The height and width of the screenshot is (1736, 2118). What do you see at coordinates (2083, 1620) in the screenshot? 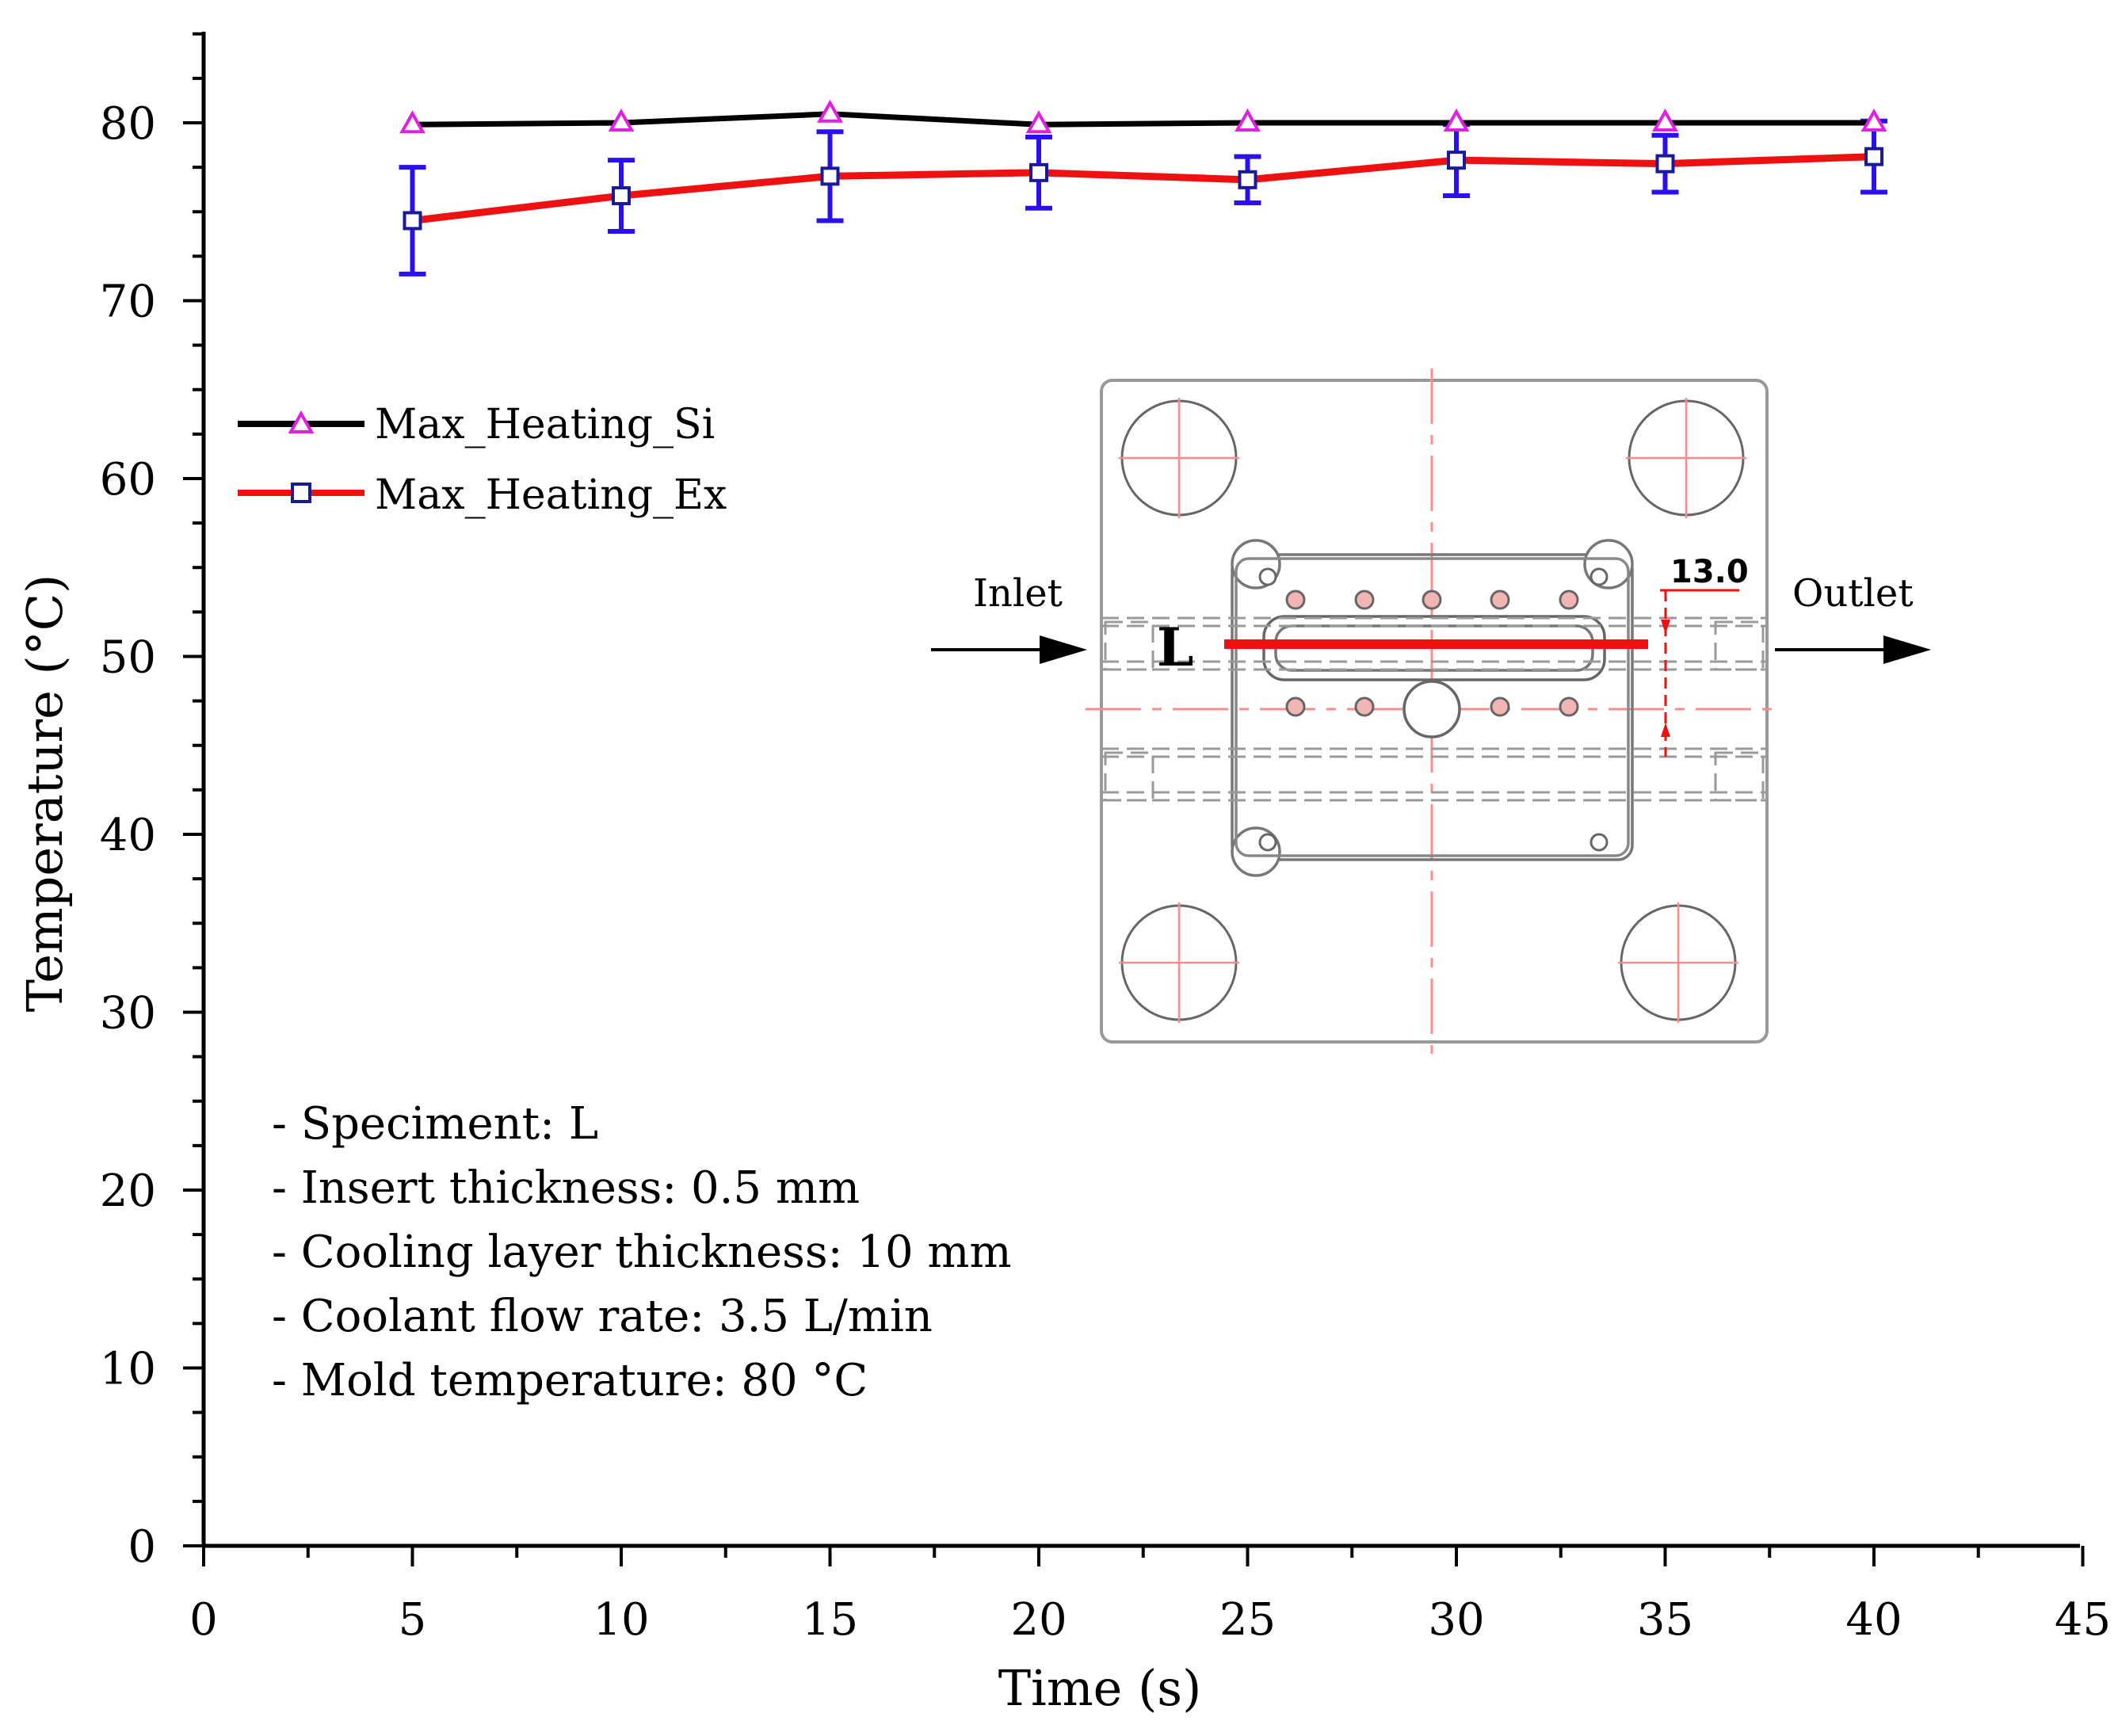
I see `x-tick-label: 45` at bounding box center [2083, 1620].